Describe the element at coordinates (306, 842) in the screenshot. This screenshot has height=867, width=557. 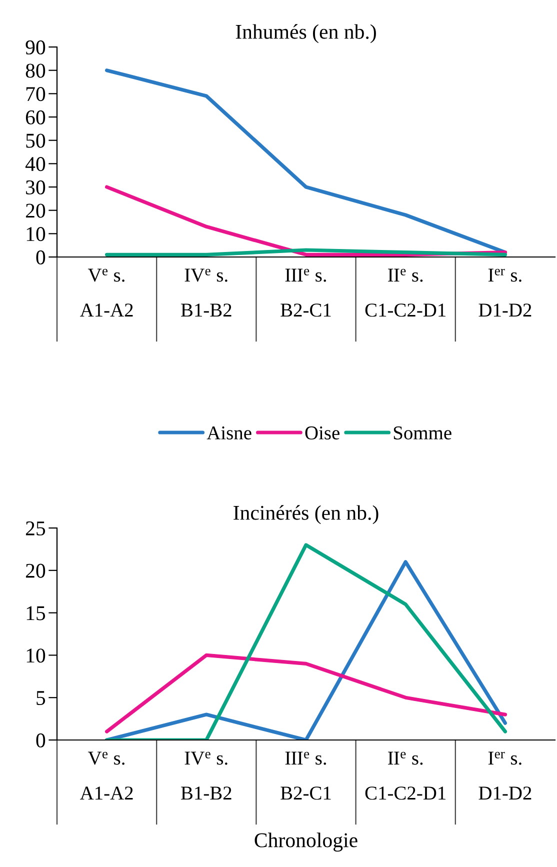
I see `x-axis-title: Chronologie` at that location.